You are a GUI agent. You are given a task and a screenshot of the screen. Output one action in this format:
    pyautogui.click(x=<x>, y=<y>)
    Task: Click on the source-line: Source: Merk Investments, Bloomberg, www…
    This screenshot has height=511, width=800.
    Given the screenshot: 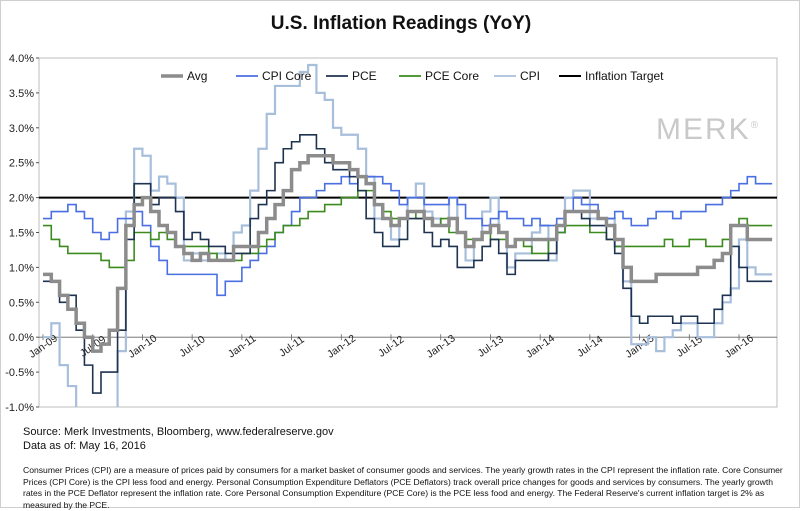 What is the action you would take?
    pyautogui.click(x=178, y=432)
    